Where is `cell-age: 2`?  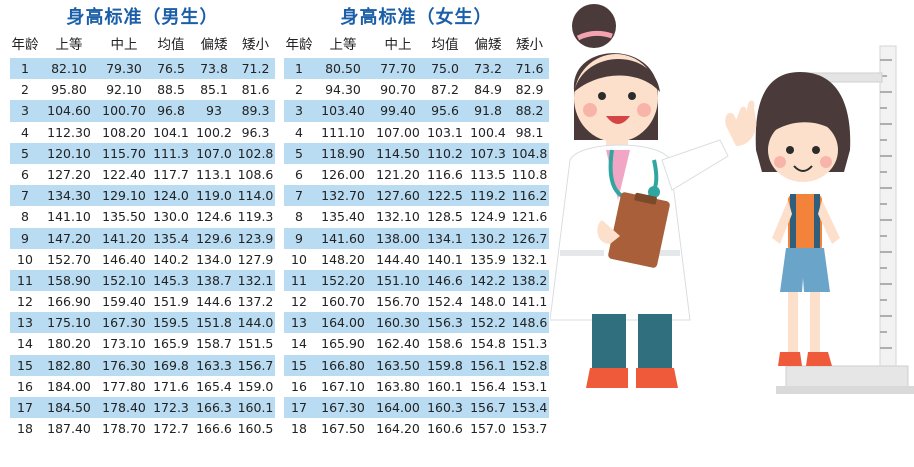 cell-age: 2 is located at coordinates (25, 90).